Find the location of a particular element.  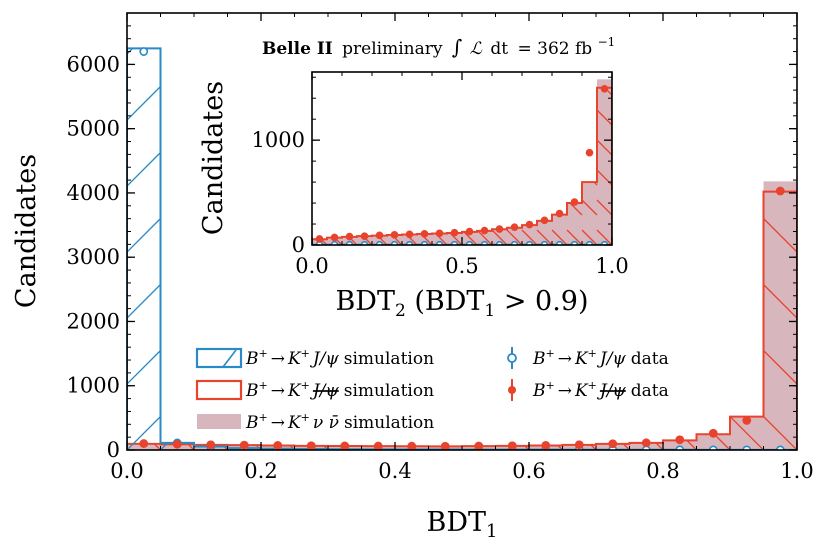

main-y-tick-label: 5000 is located at coordinates (93, 129).